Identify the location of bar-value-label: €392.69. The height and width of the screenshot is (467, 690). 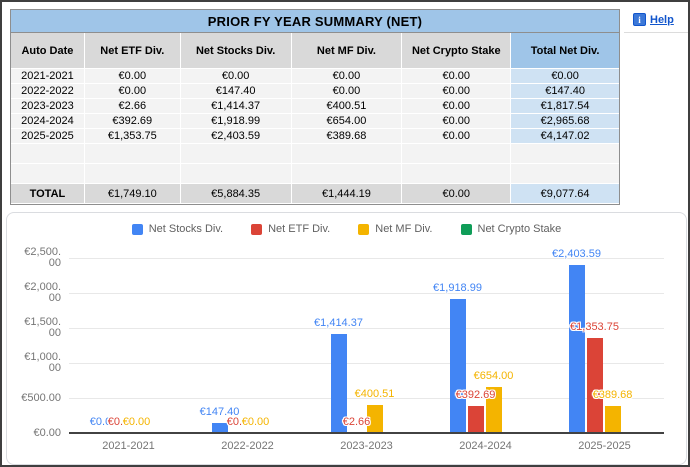
(475, 394).